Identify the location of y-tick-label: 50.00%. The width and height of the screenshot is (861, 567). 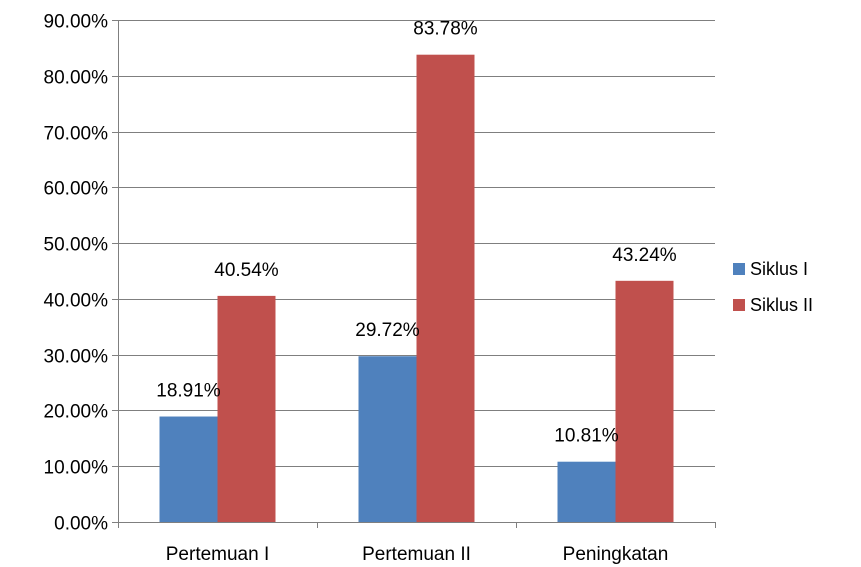
(76, 245).